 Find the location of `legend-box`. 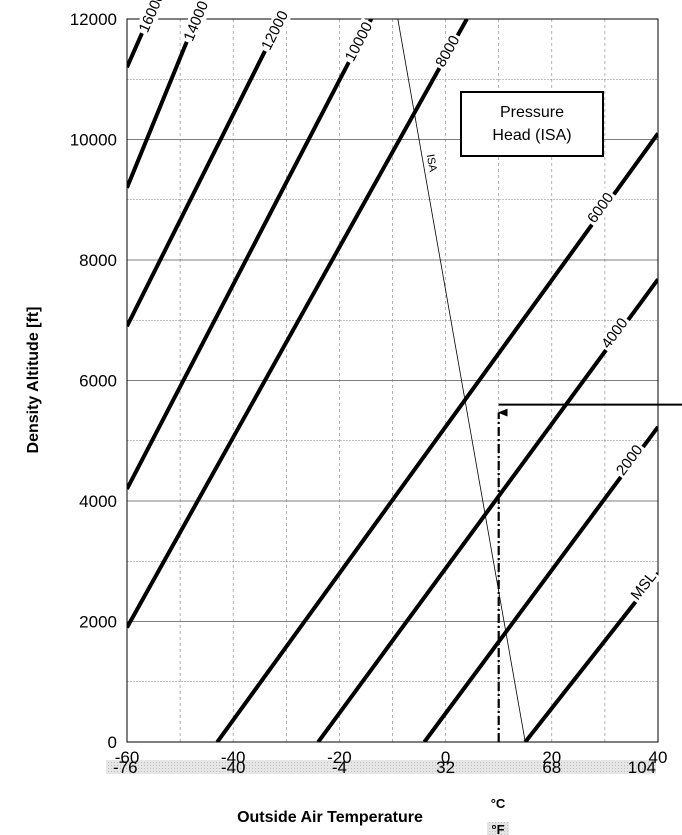

legend-box is located at coordinates (532, 124).